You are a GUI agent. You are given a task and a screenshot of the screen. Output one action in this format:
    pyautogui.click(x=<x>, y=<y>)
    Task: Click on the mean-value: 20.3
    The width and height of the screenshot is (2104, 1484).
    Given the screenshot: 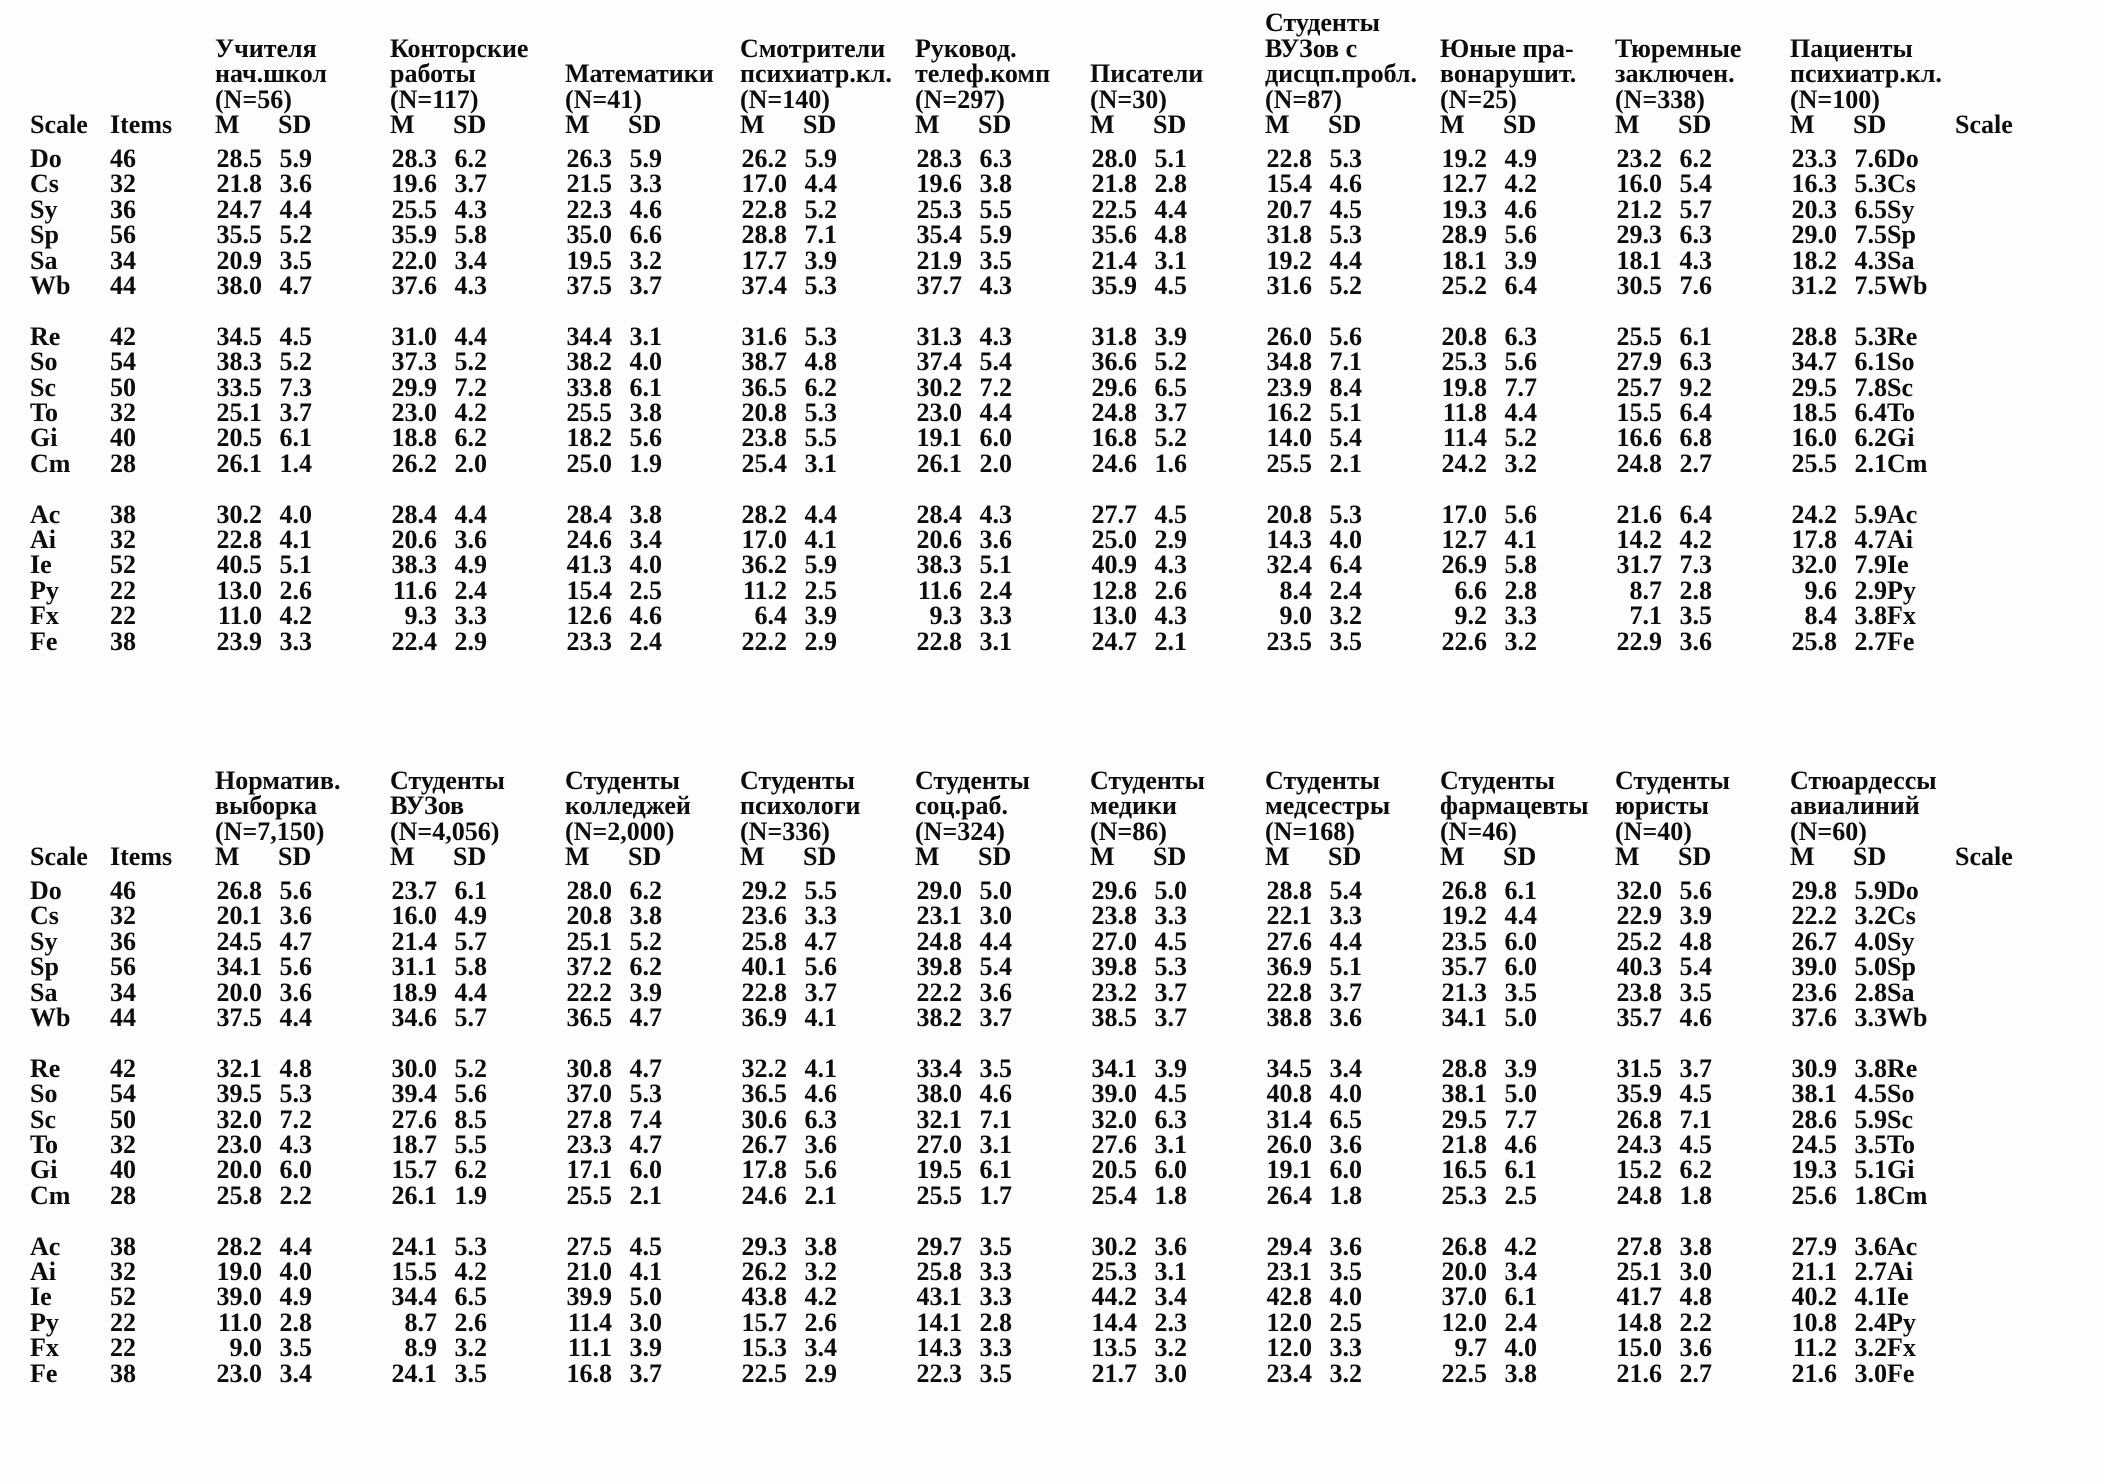 What is the action you would take?
    pyautogui.click(x=1814, y=209)
    